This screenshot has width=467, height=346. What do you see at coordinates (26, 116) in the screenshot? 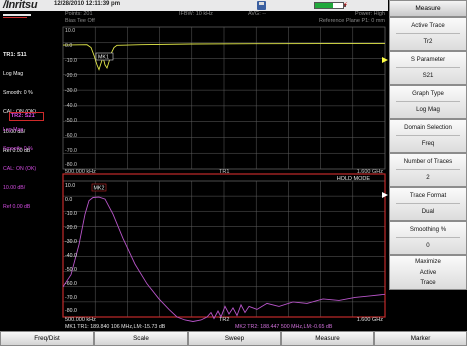
I see `trace2-title: TR2: S21` at bounding box center [26, 116].